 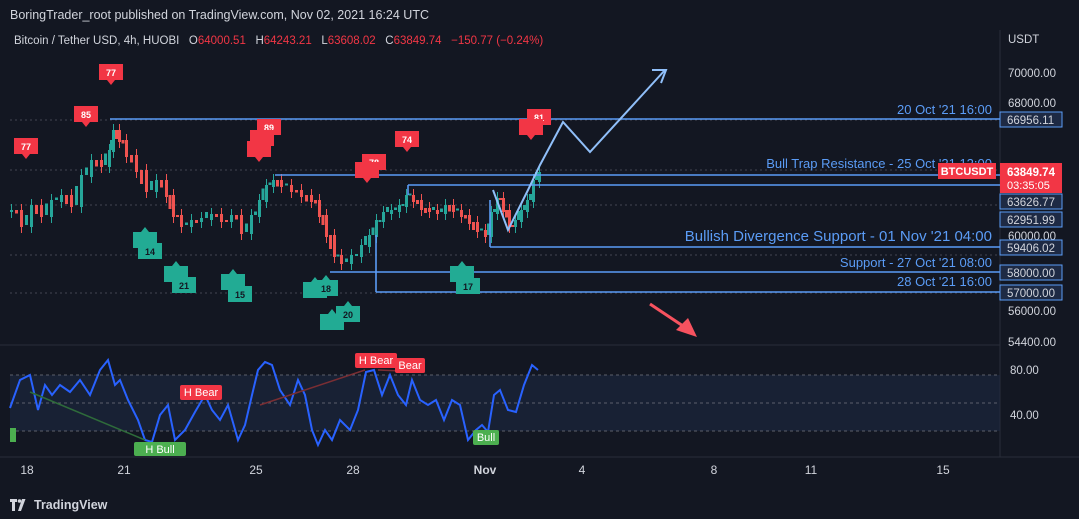 What do you see at coordinates (1000, 178) in the screenshot?
I see `btcusdt-badge: BTCUSDT 63849.74 03:35:05` at bounding box center [1000, 178].